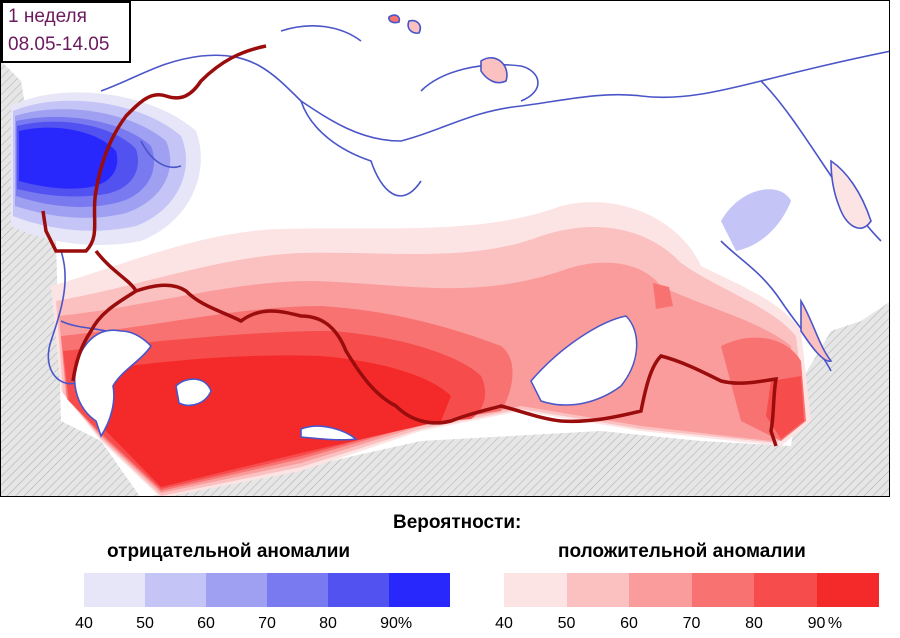 This screenshot has width=900, height=638. Describe the element at coordinates (504, 623) in the screenshot. I see `positive-tick-40: 40` at that location.